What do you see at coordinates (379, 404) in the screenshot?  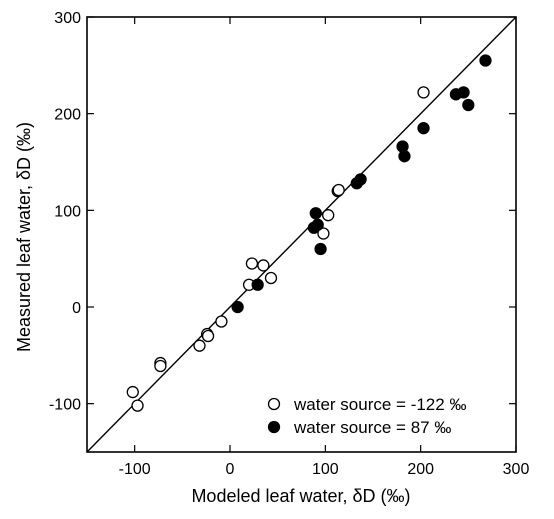 I see `legend-label-open: water source = -122 ‰` at bounding box center [379, 404].